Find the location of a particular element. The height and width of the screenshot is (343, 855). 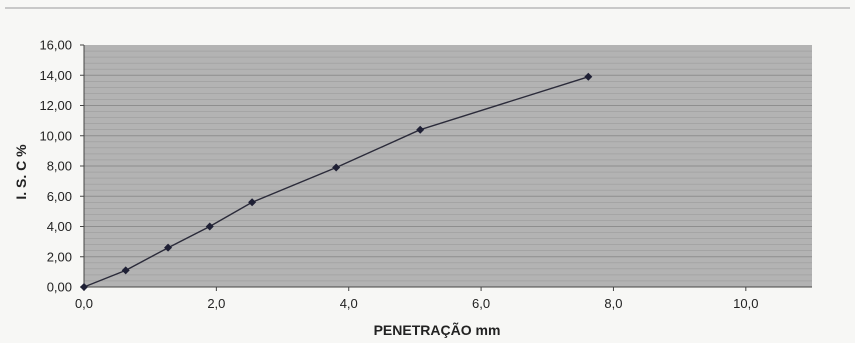

y-axis-title: I. S. C % is located at coordinates (21, 172).